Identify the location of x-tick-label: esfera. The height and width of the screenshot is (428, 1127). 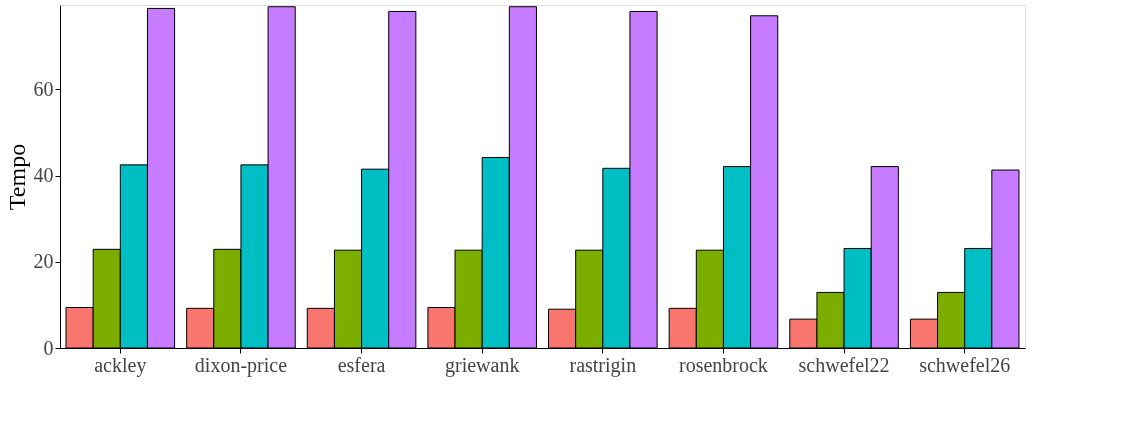
(361, 364).